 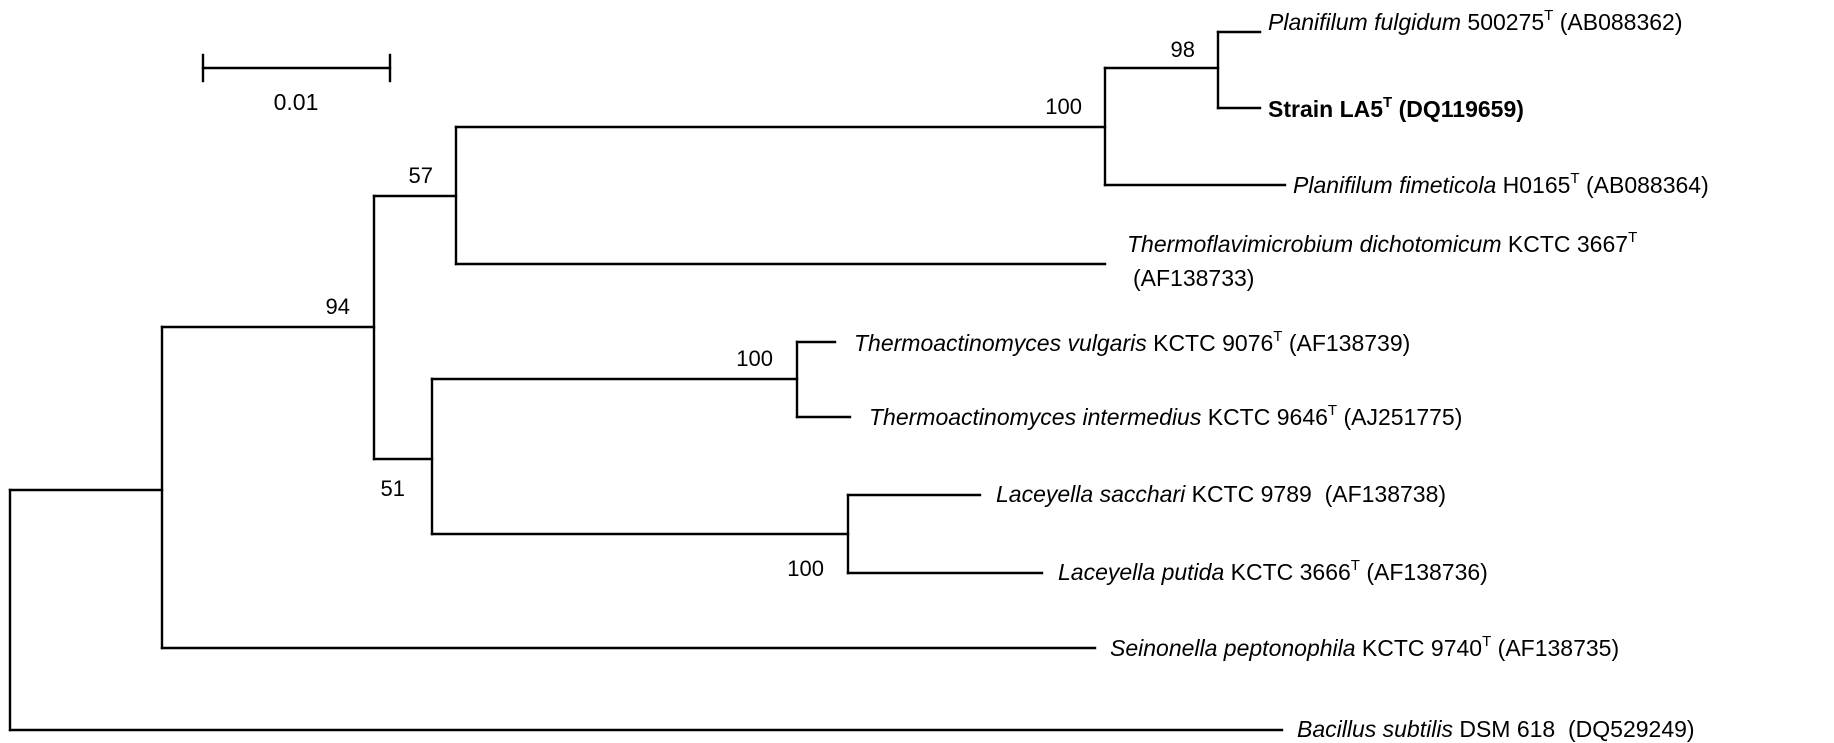 I want to click on species-name: Thermoflavimicrobium dichotomicum, so click(x=1314, y=244).